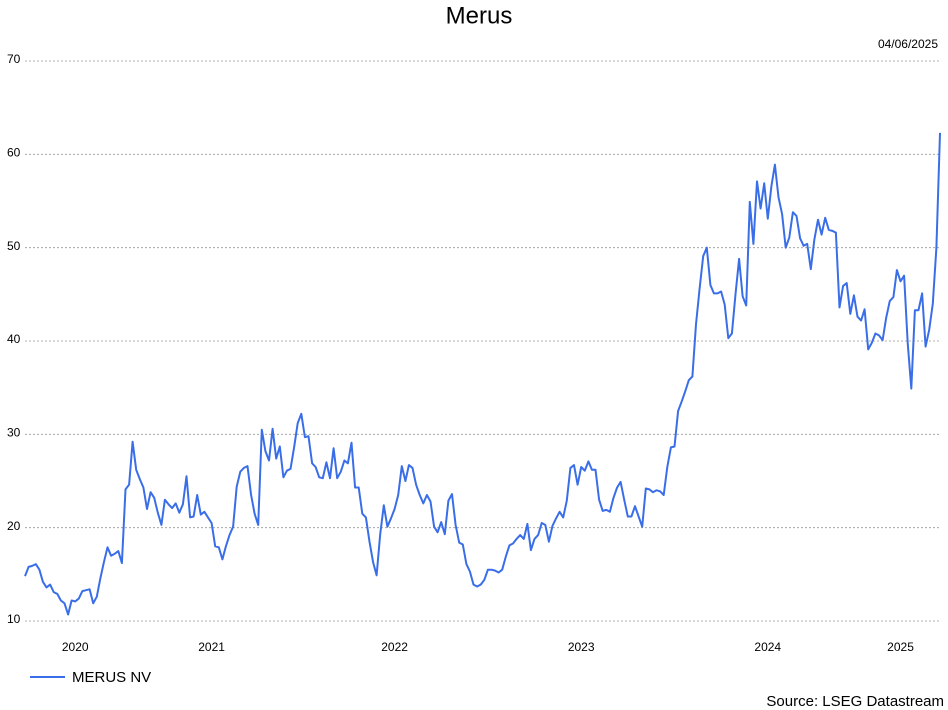 This screenshot has height=710, width=948. What do you see at coordinates (14, 526) in the screenshot?
I see `y-tick-label: 20` at bounding box center [14, 526].